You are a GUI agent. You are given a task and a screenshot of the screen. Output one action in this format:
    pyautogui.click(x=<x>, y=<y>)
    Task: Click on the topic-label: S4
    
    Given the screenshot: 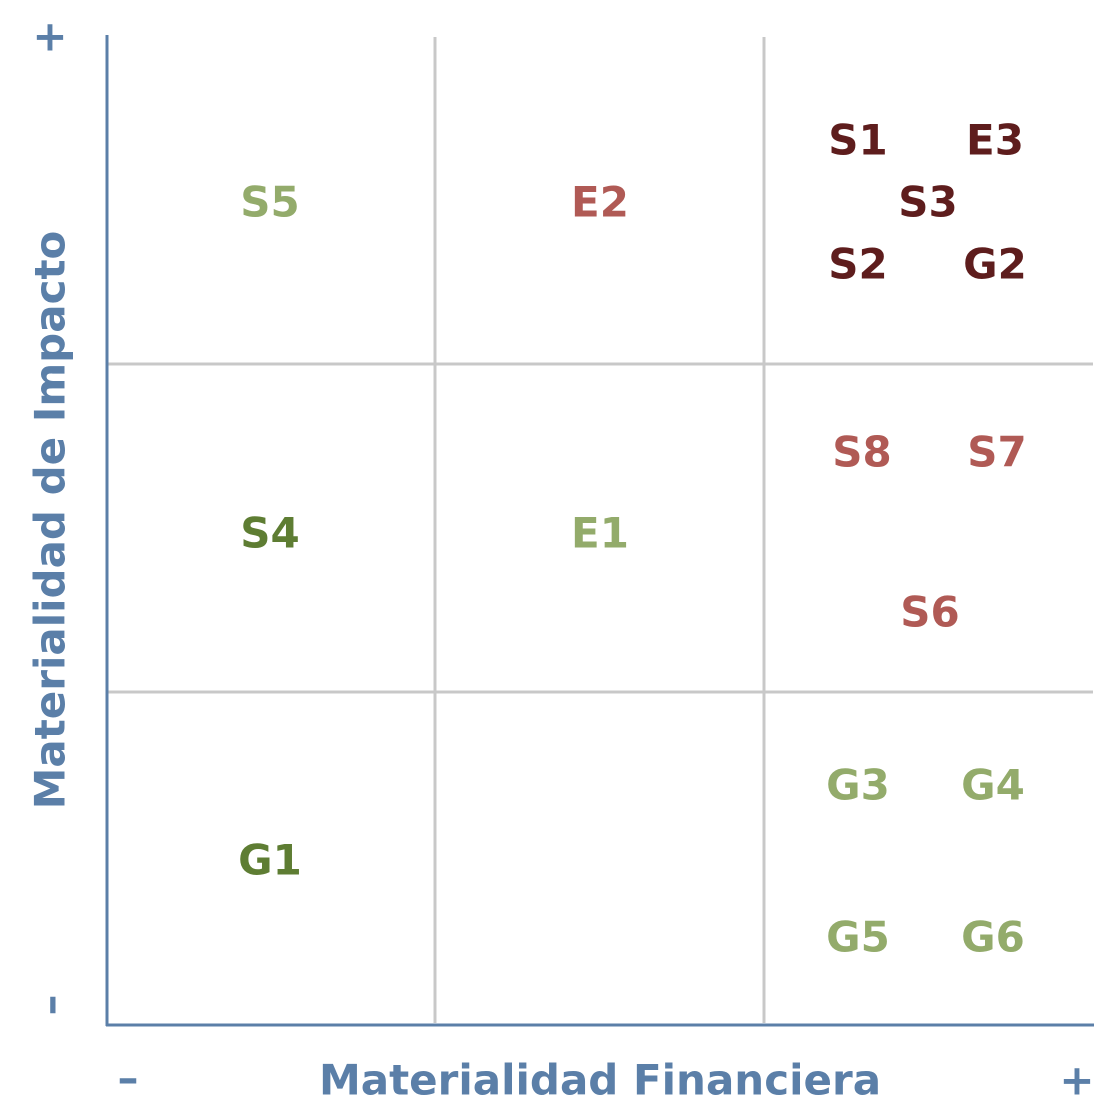 What is the action you would take?
    pyautogui.click(x=269, y=533)
    